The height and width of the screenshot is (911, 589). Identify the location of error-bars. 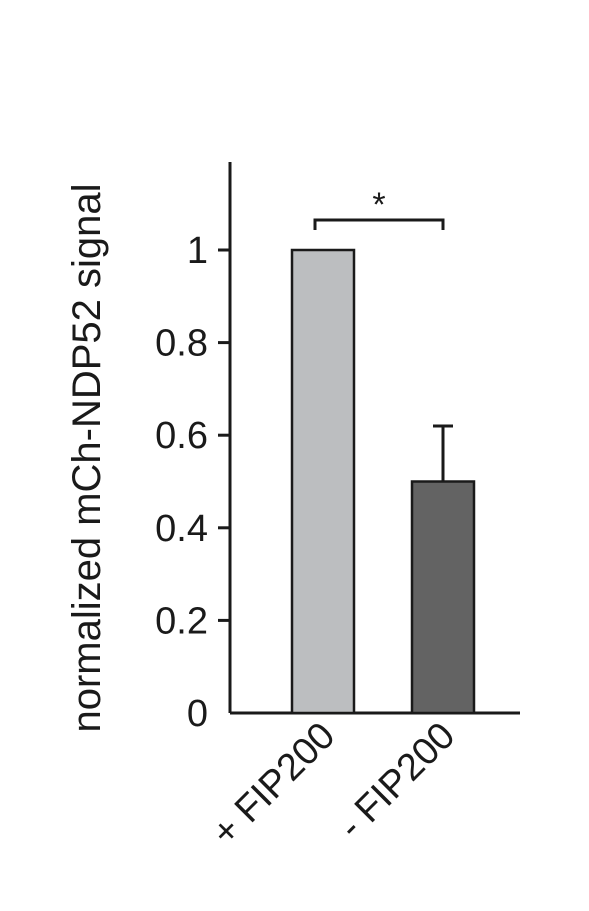
(443, 453).